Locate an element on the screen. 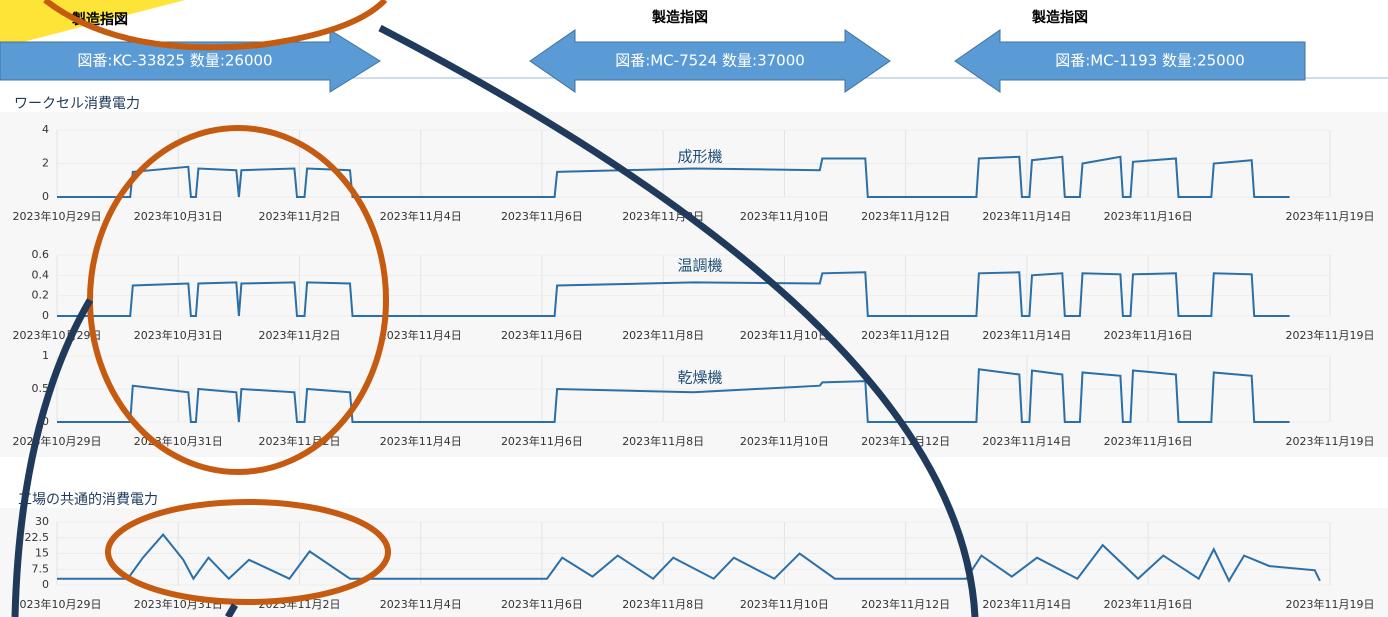 This screenshot has width=1388, height=617. section-title: ワークセル消費電力 is located at coordinates (77, 104).